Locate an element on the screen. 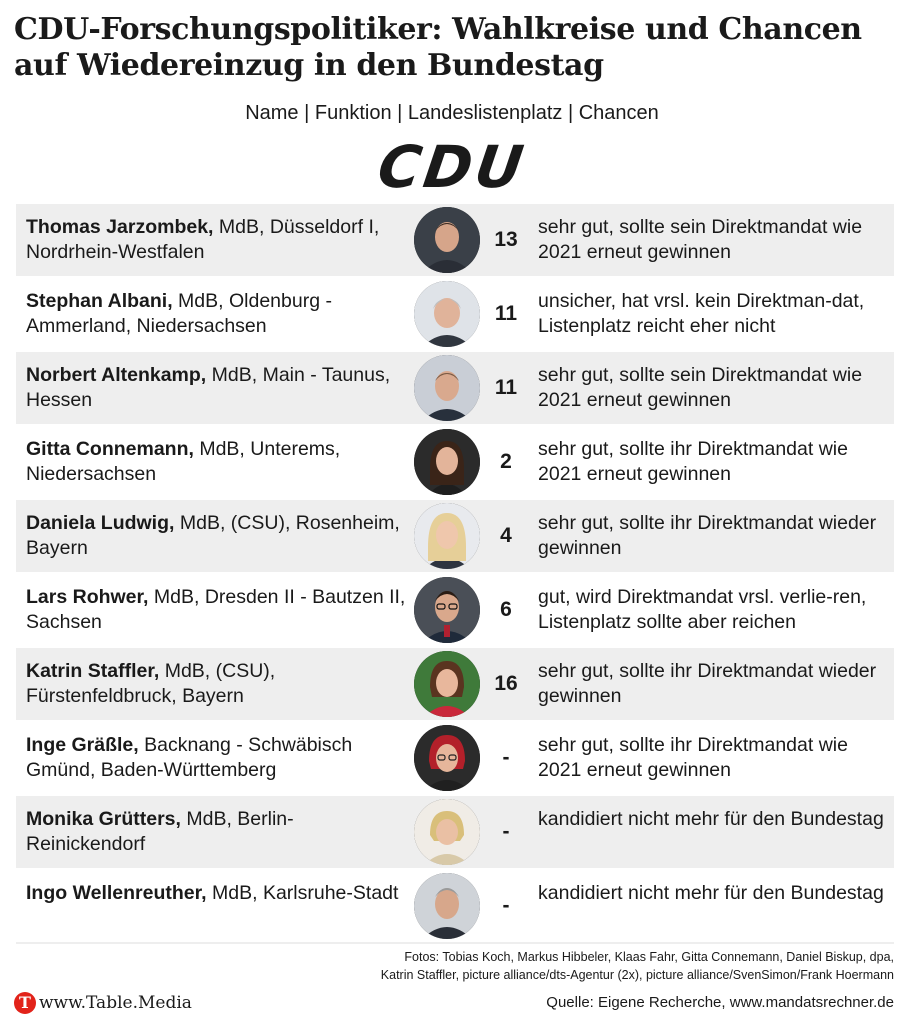  person-detail: MdB, (CSU), Fürstenfeldbruck, Bayern is located at coordinates (151, 683).